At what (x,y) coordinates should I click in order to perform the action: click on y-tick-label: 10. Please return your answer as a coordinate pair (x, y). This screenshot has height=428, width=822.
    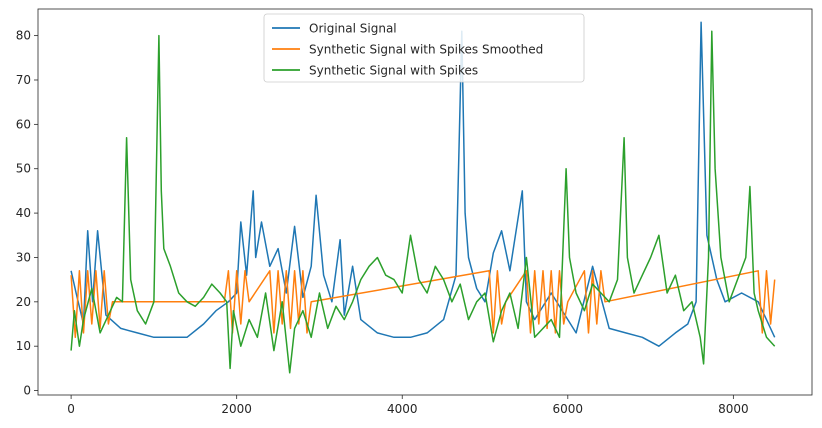
    Looking at the image, I should click on (23, 346).